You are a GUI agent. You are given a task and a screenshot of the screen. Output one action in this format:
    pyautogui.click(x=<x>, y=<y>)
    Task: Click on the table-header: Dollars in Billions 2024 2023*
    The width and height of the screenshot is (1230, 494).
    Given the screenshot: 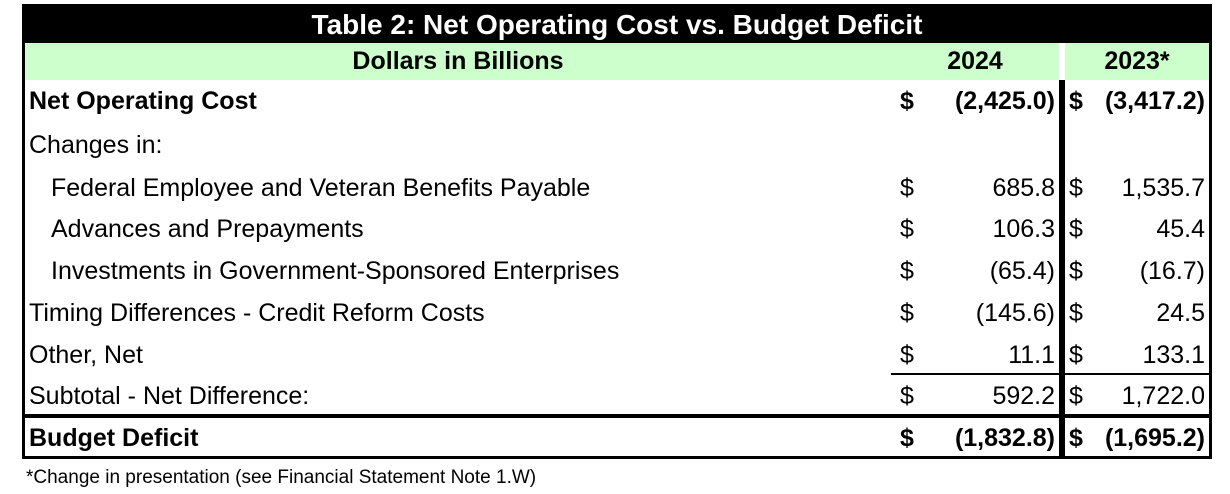 What is the action you would take?
    pyautogui.click(x=617, y=61)
    